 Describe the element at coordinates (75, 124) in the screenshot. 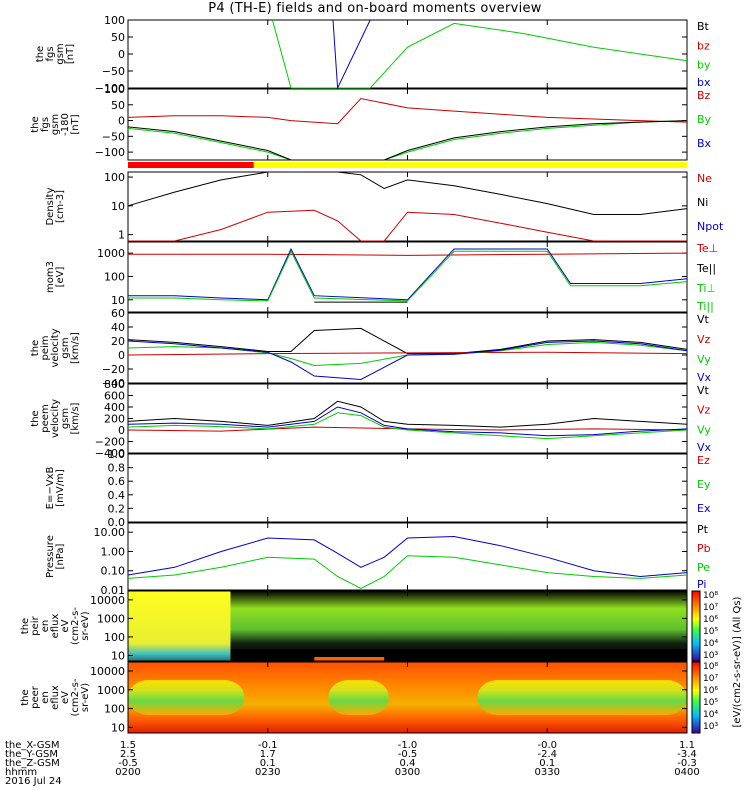

I see `y-axis-label: [nT]` at that location.